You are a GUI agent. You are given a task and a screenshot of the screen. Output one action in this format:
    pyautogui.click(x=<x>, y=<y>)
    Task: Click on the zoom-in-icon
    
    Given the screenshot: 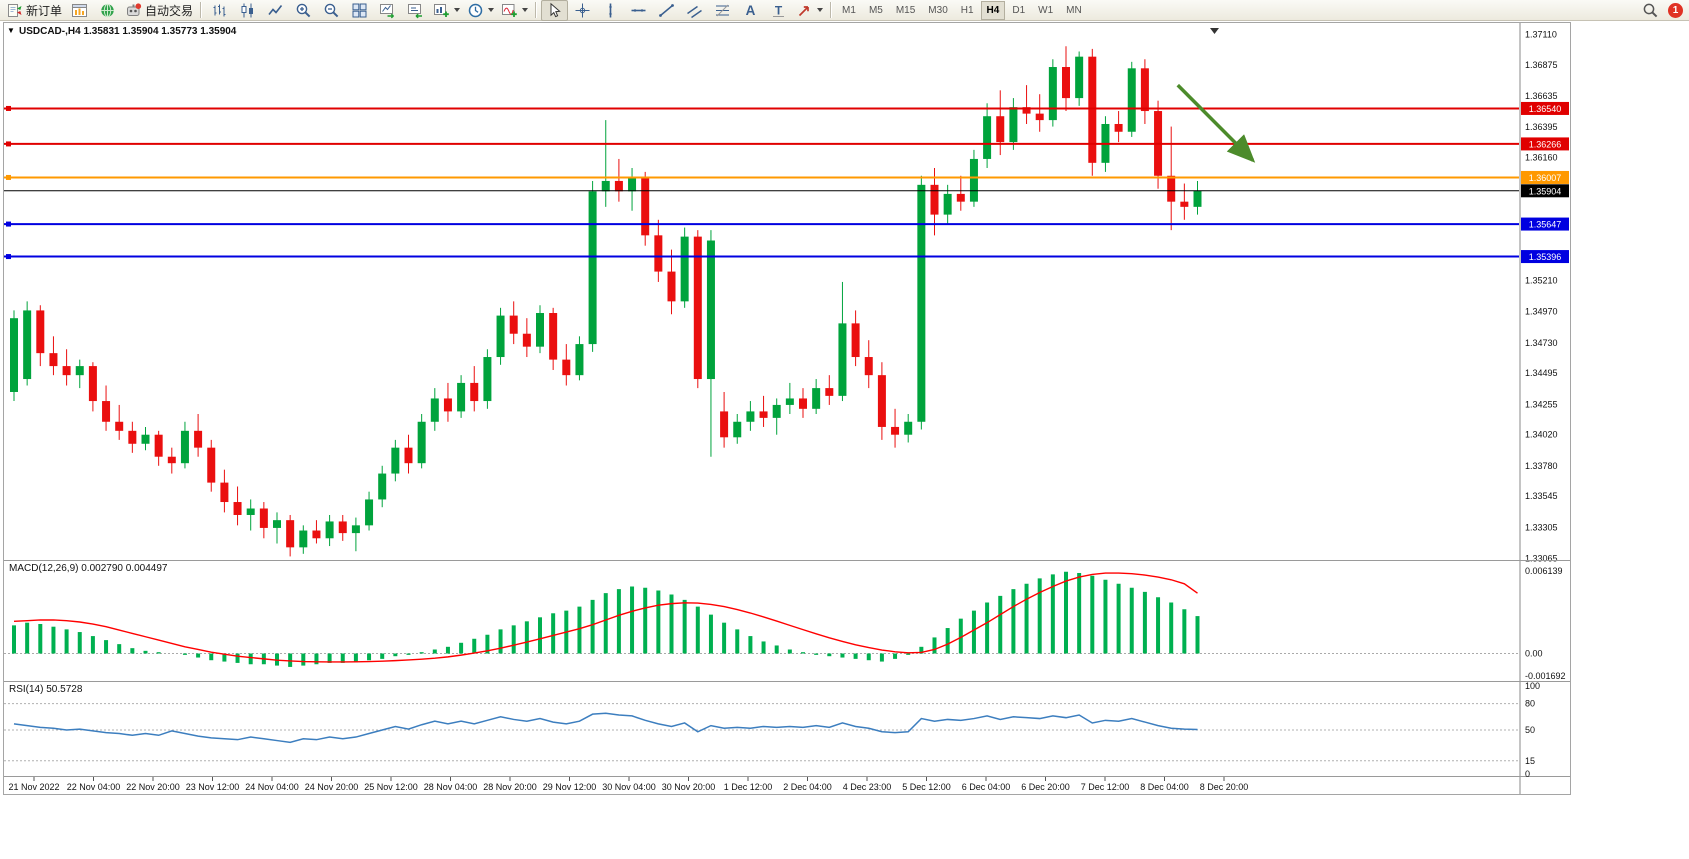 What is the action you would take?
    pyautogui.click(x=303, y=10)
    